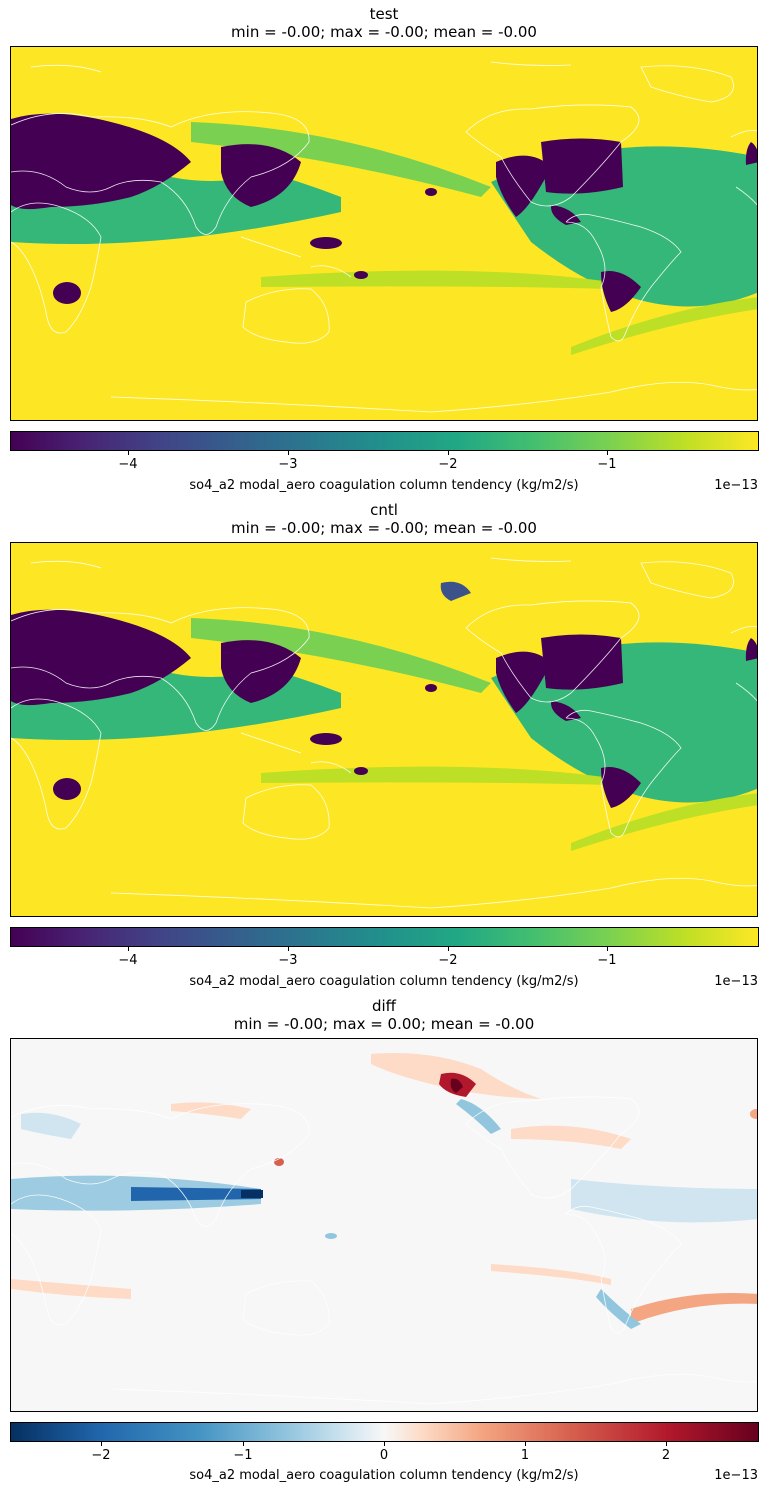 The width and height of the screenshot is (768, 1494). Describe the element at coordinates (607, 960) in the screenshot. I see `cntl-tick-label: −1` at that location.